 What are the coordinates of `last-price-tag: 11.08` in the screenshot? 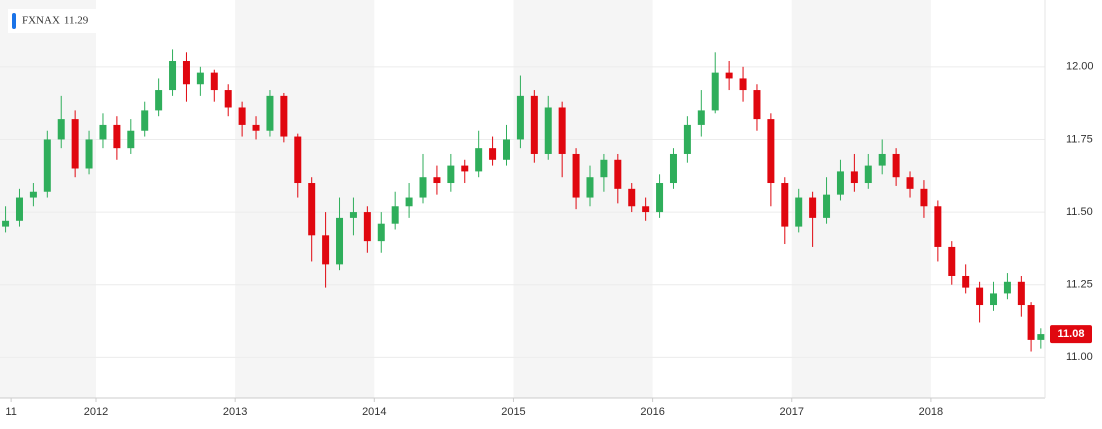 It's located at (1071, 334).